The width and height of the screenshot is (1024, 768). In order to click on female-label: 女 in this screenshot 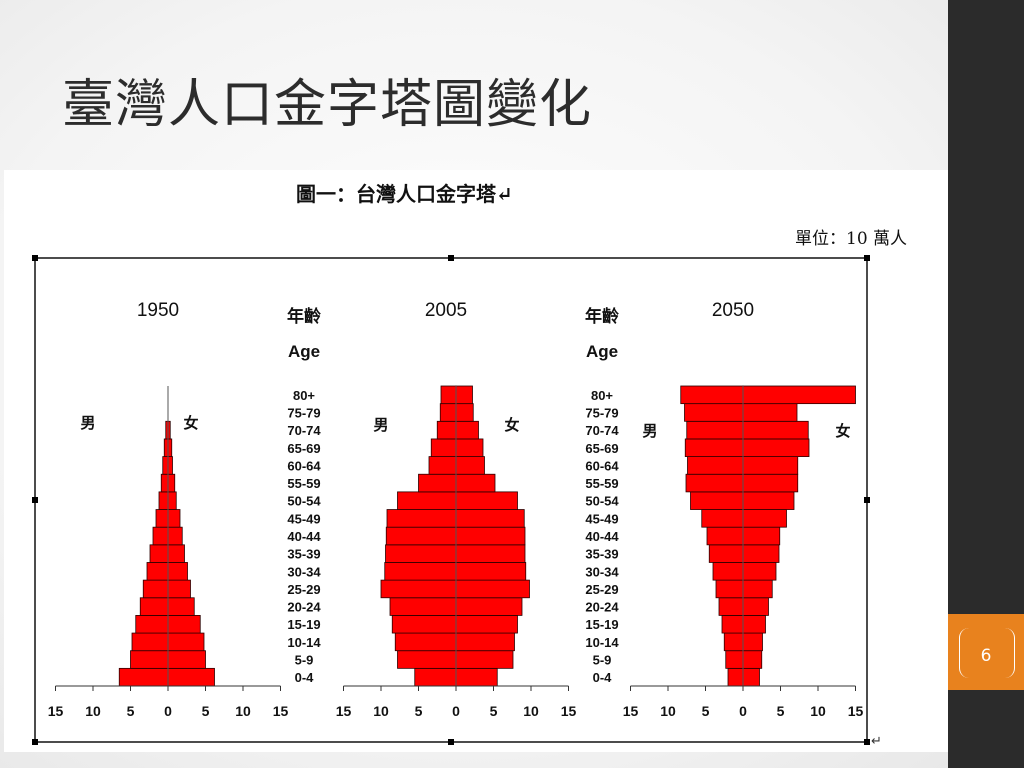, I will do `click(511, 425)`.